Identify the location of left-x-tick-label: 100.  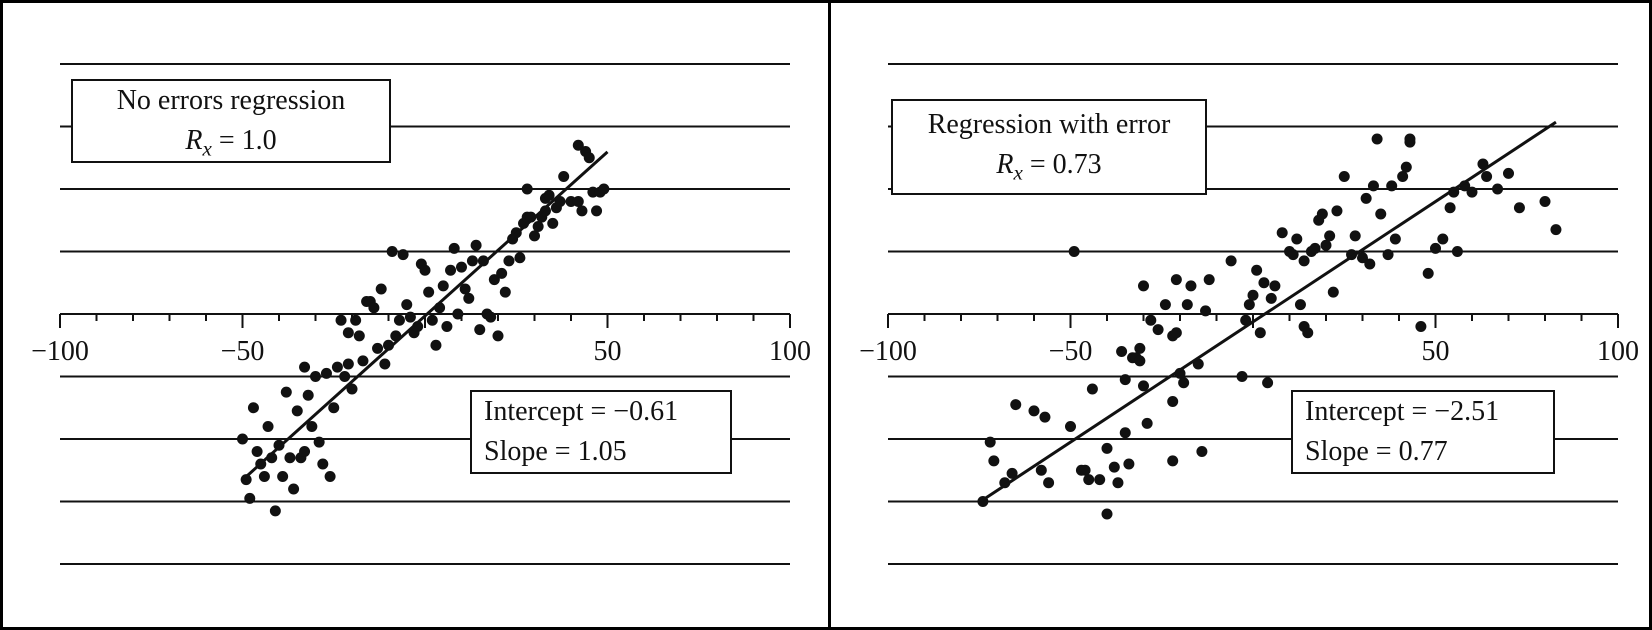
(790, 351).